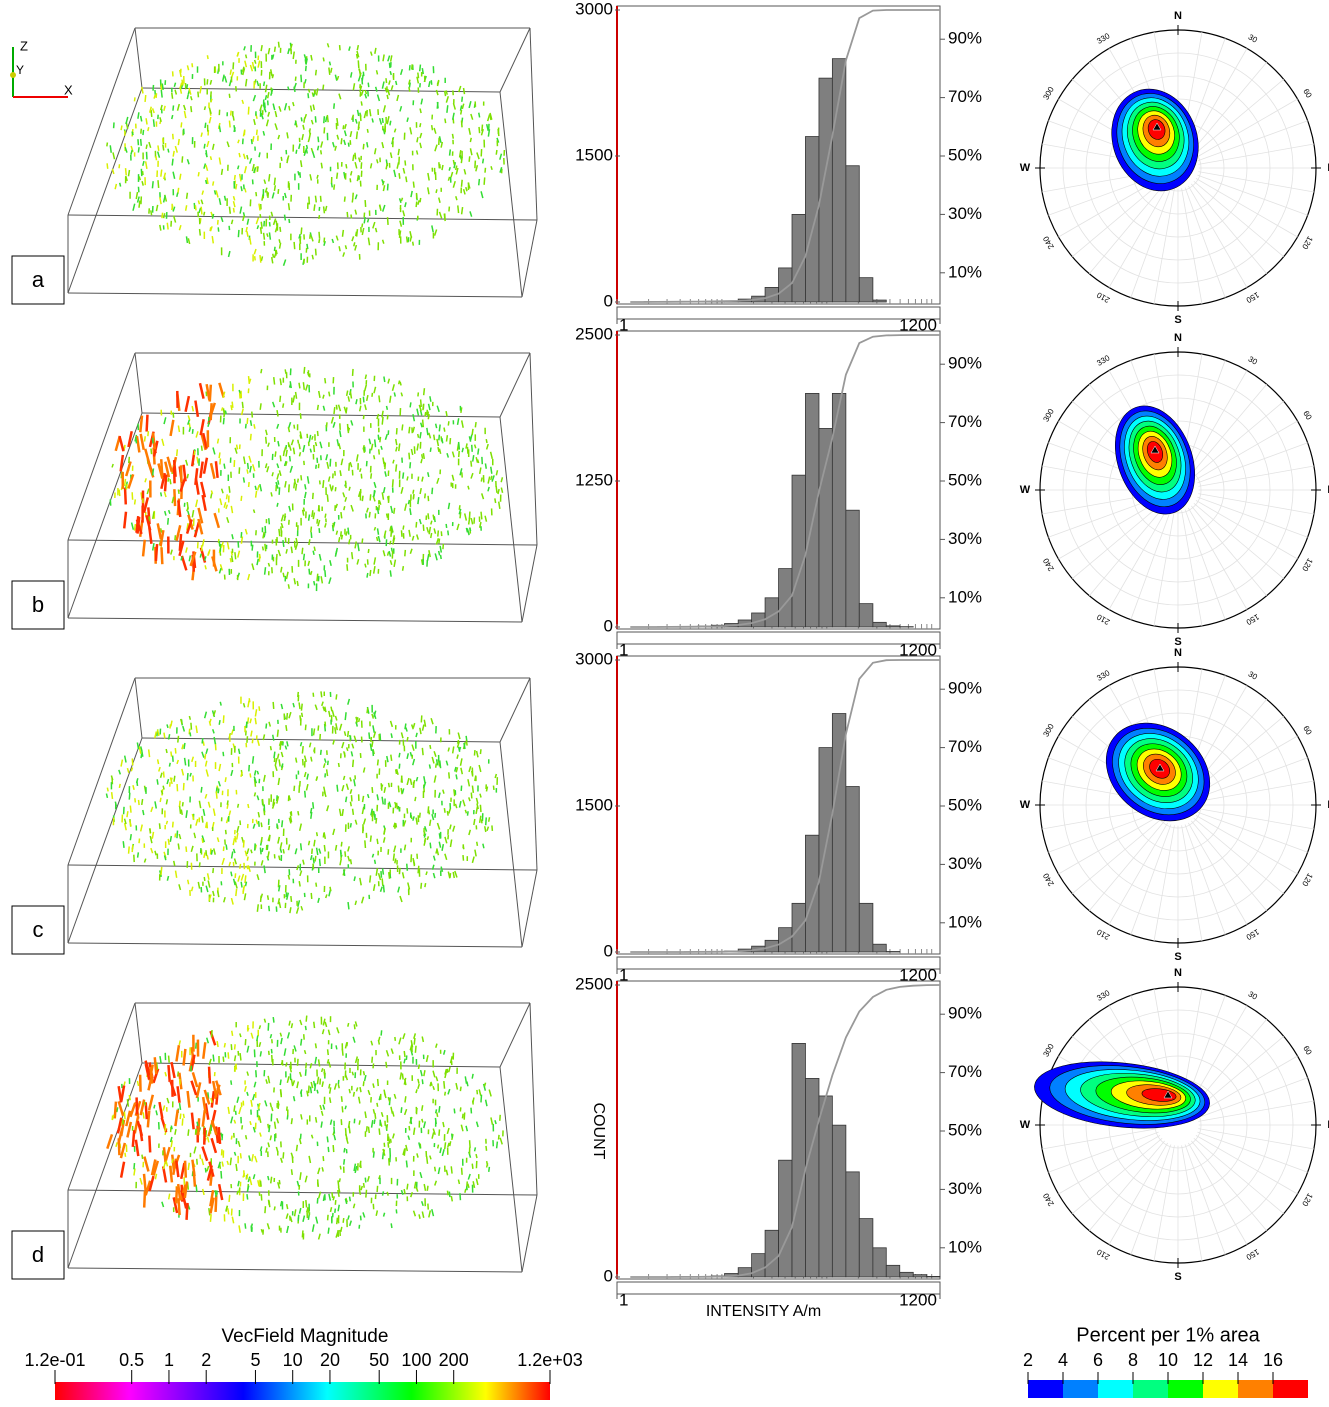 This screenshot has width=1329, height=1407. Describe the element at coordinates (1025, 490) in the screenshot. I see `direction-label: W` at that location.